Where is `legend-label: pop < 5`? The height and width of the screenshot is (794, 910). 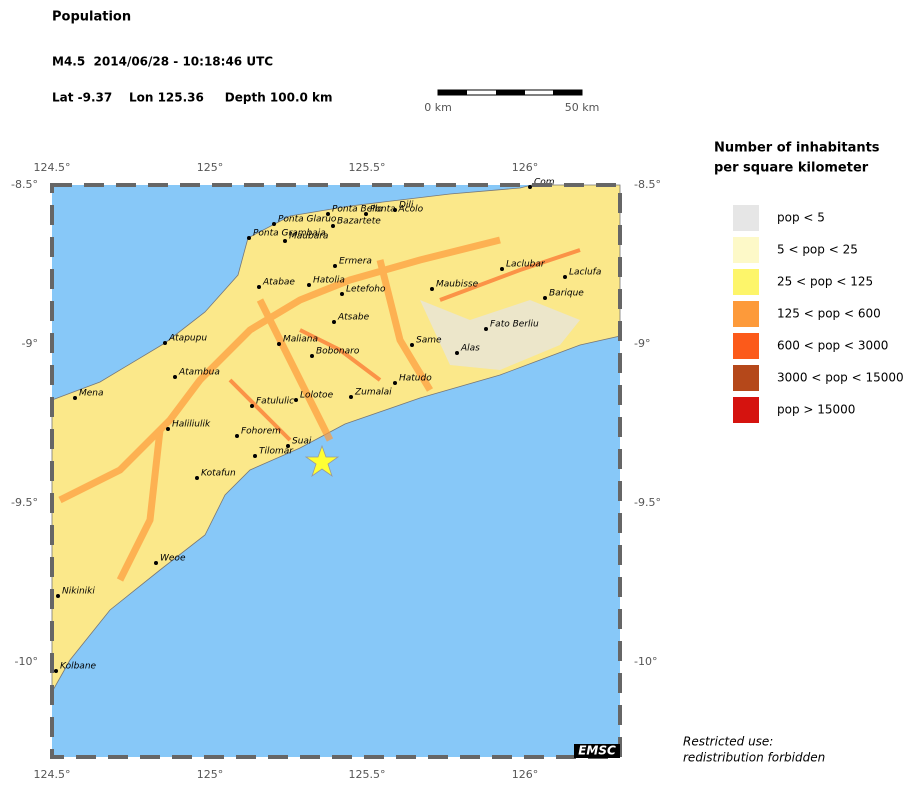 legend-label: pop < 5 is located at coordinates (801, 218).